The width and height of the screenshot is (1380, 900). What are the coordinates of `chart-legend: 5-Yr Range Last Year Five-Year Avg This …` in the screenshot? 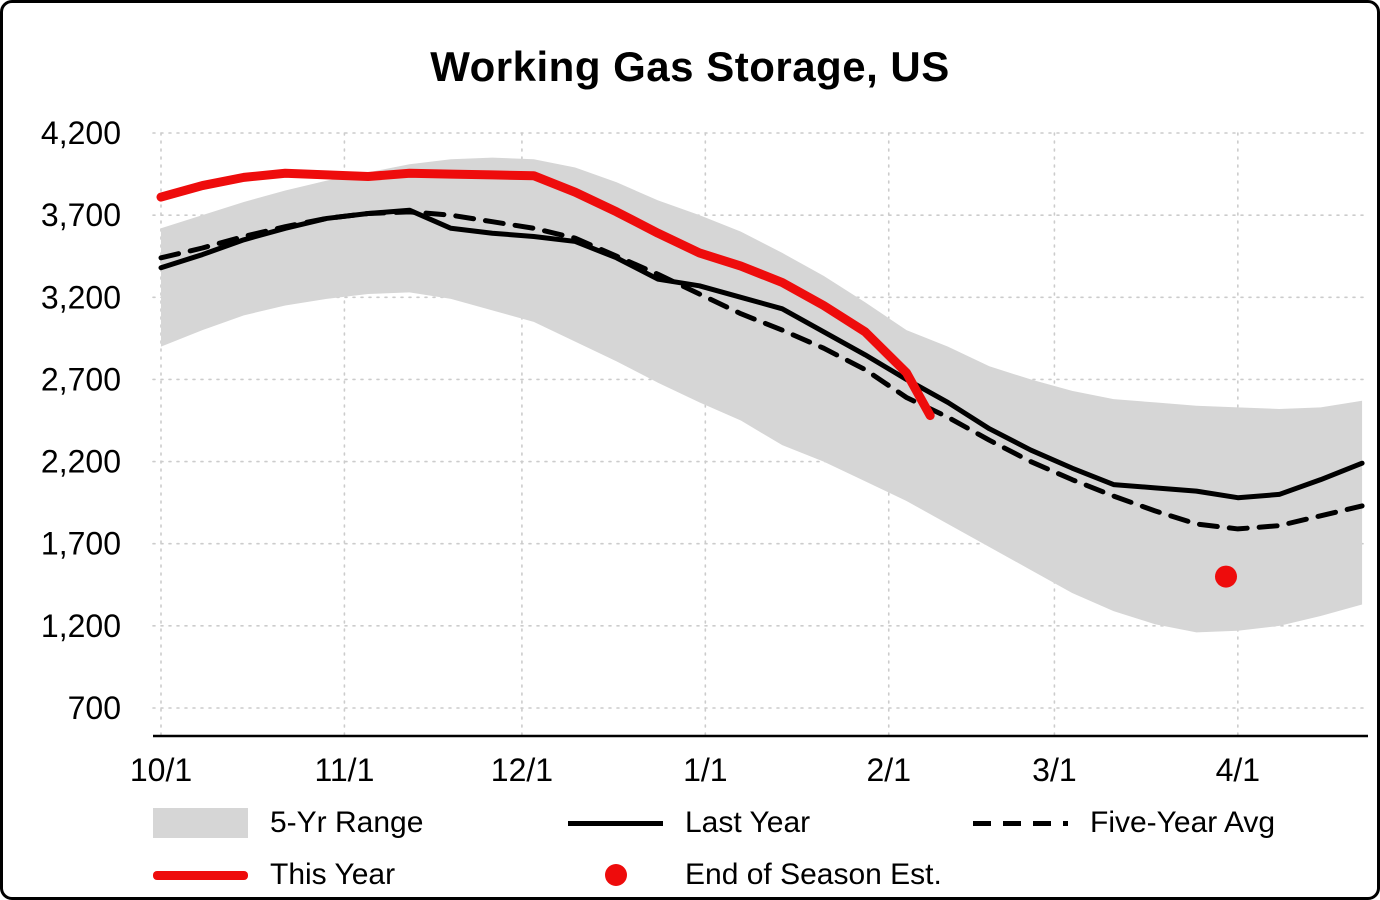 It's located at (755, 849).